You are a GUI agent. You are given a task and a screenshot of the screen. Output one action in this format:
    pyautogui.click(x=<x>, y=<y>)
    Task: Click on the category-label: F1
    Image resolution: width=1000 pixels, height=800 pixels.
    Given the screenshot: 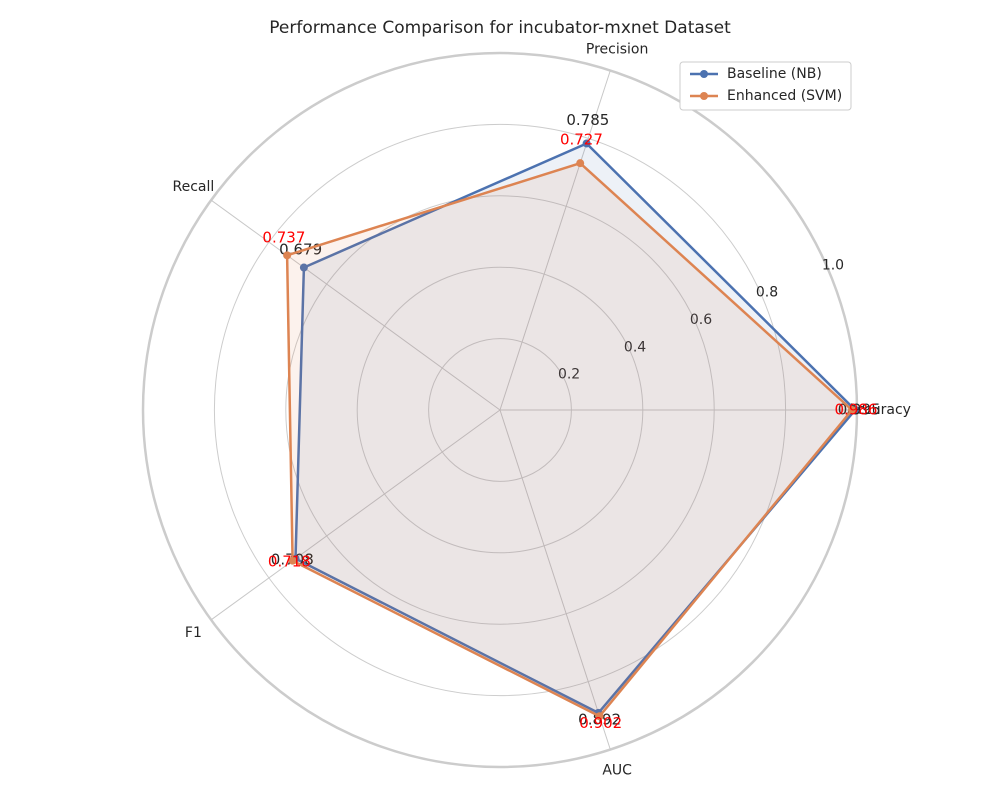 What is the action you would take?
    pyautogui.click(x=193, y=633)
    